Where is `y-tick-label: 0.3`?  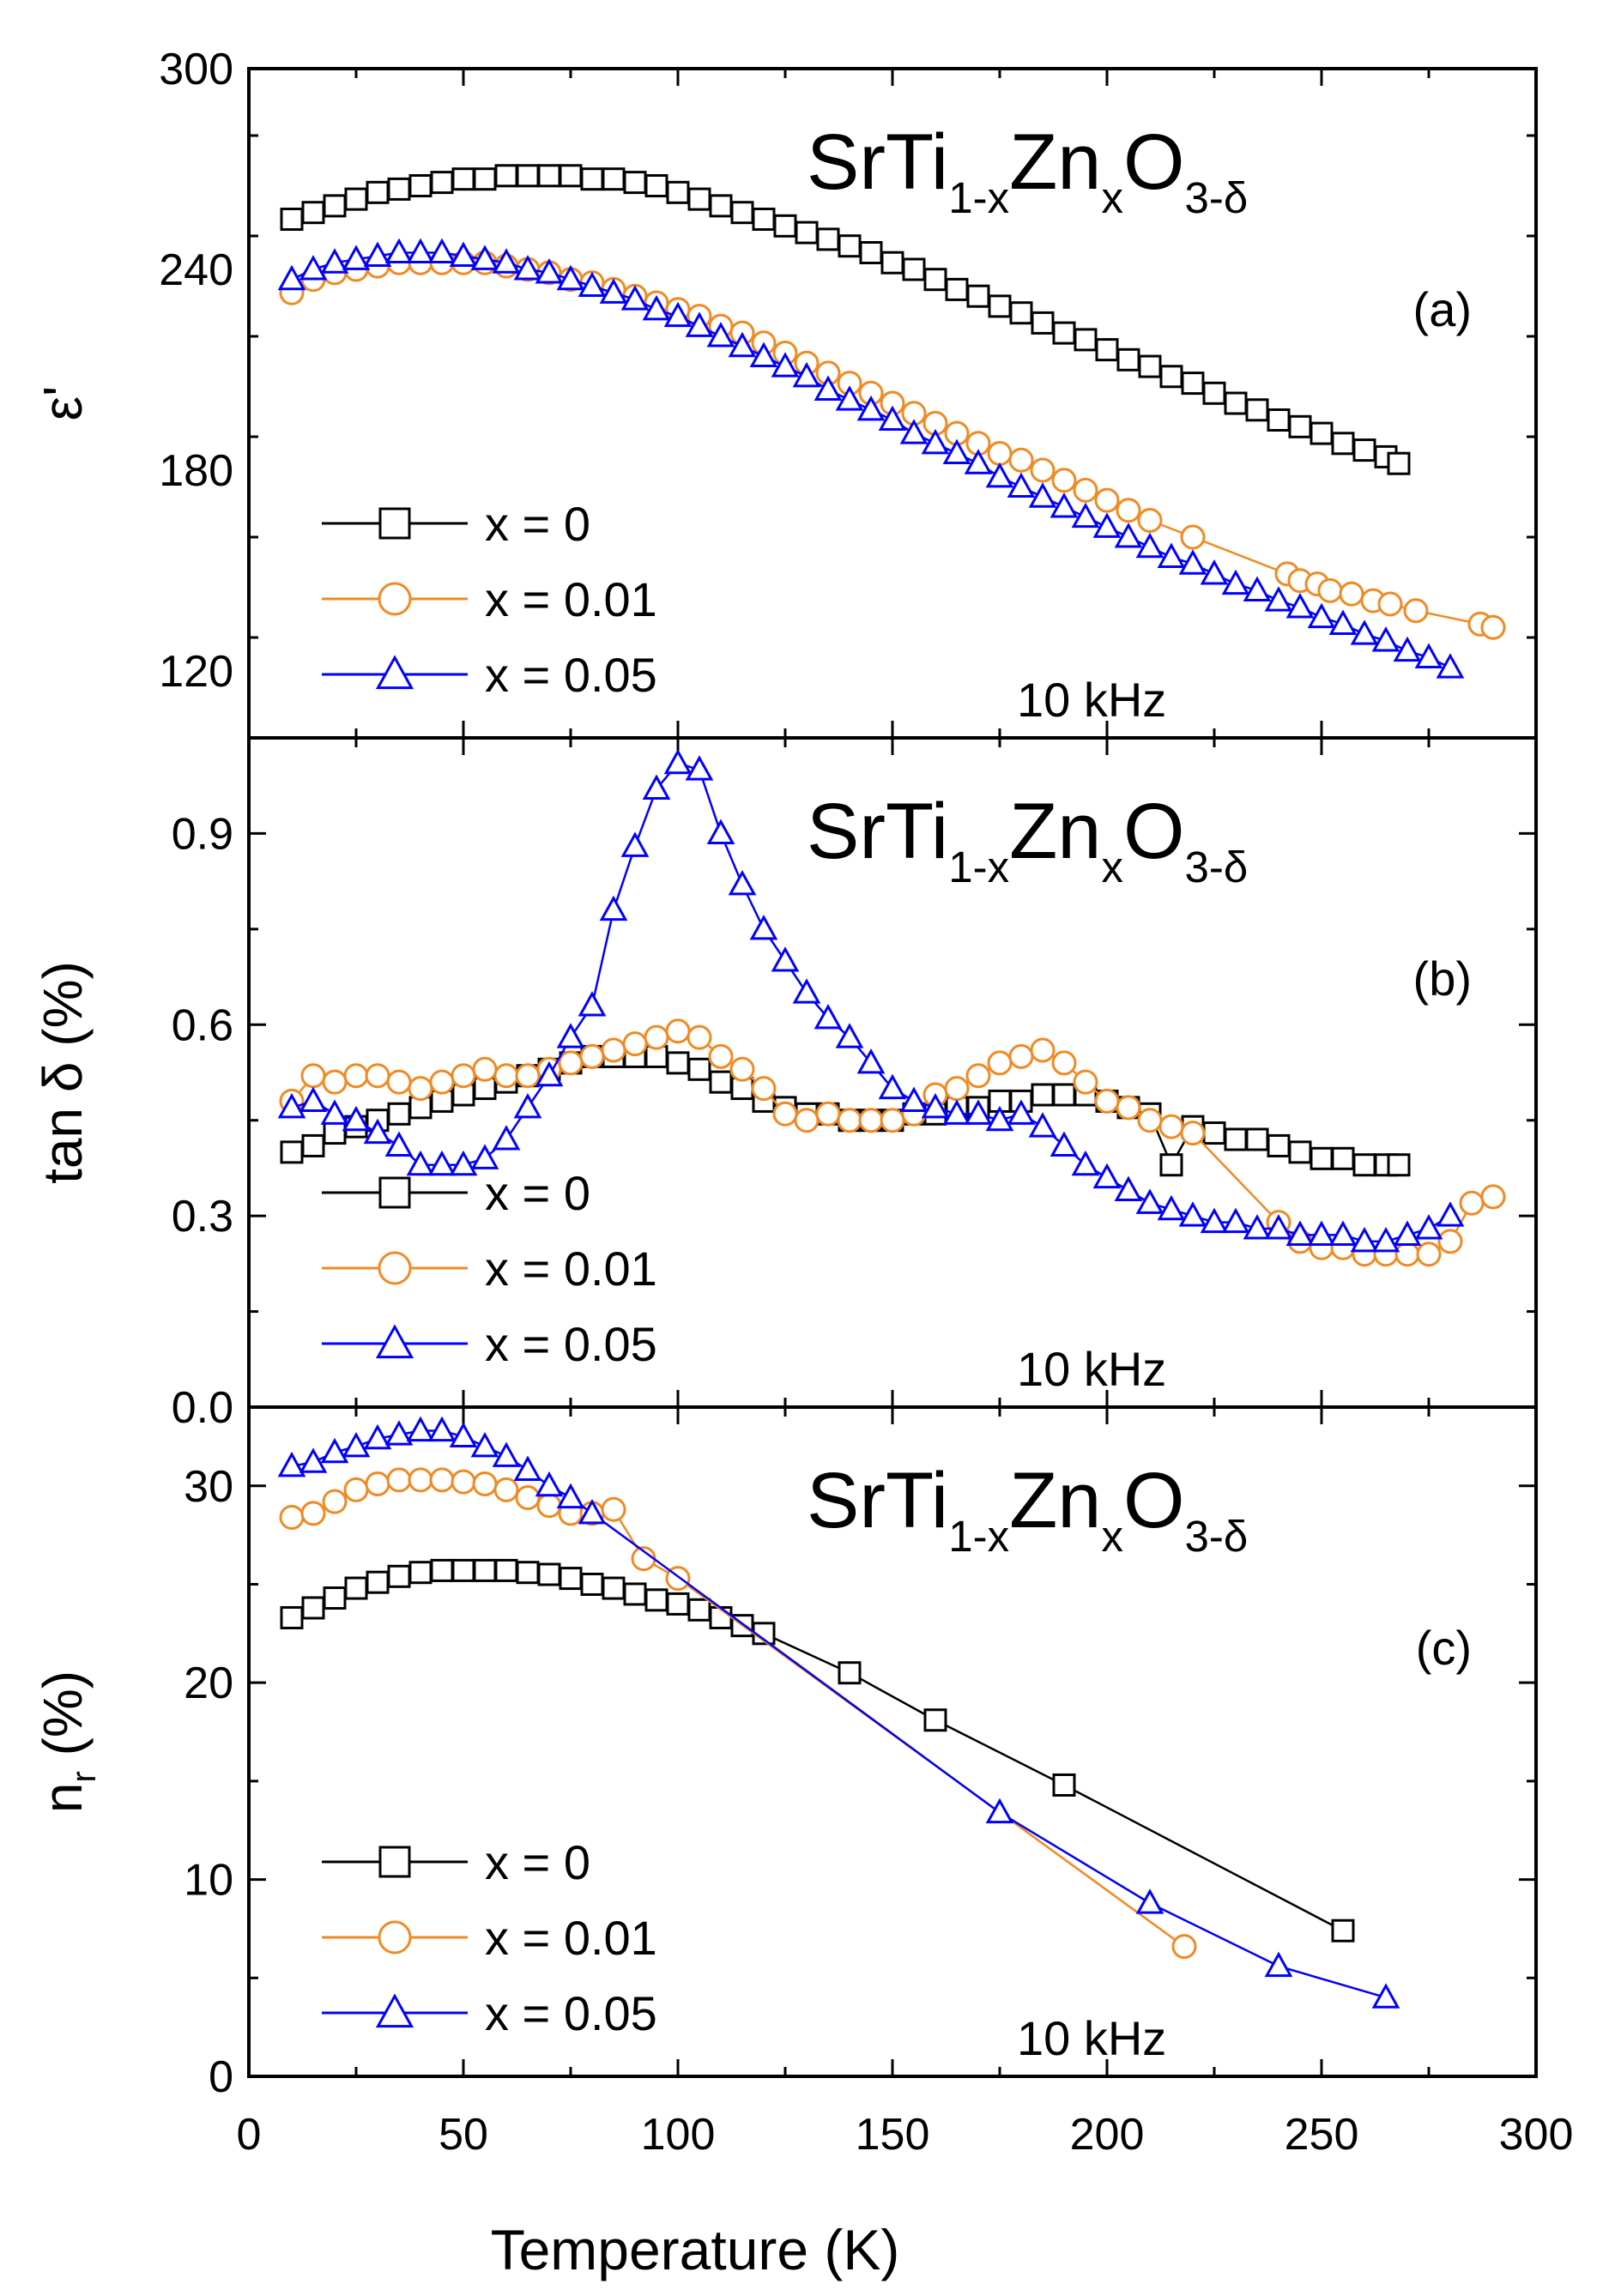
y-tick-label: 0.3 is located at coordinates (202, 1217).